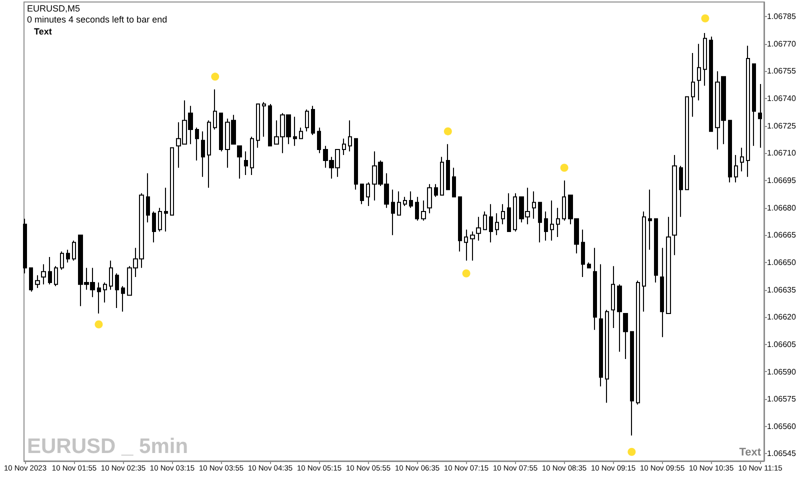 This screenshot has height=477, width=800. What do you see at coordinates (781, 71) in the screenshot?
I see `y-tick-label: 1.06755` at bounding box center [781, 71].